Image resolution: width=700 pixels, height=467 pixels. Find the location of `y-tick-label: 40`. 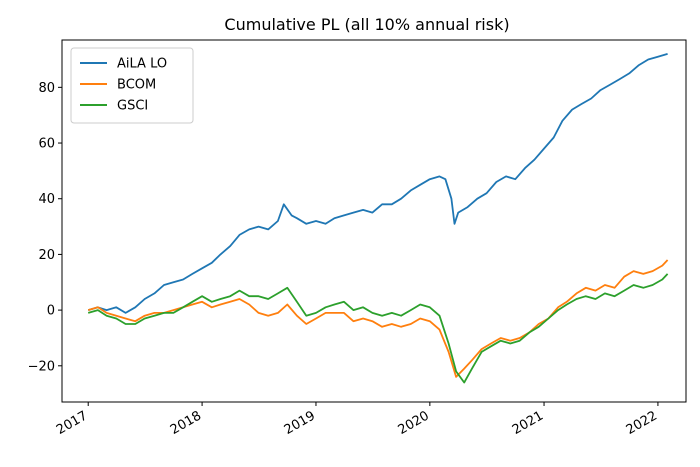

y-tick-label: 40 is located at coordinates (46, 199).